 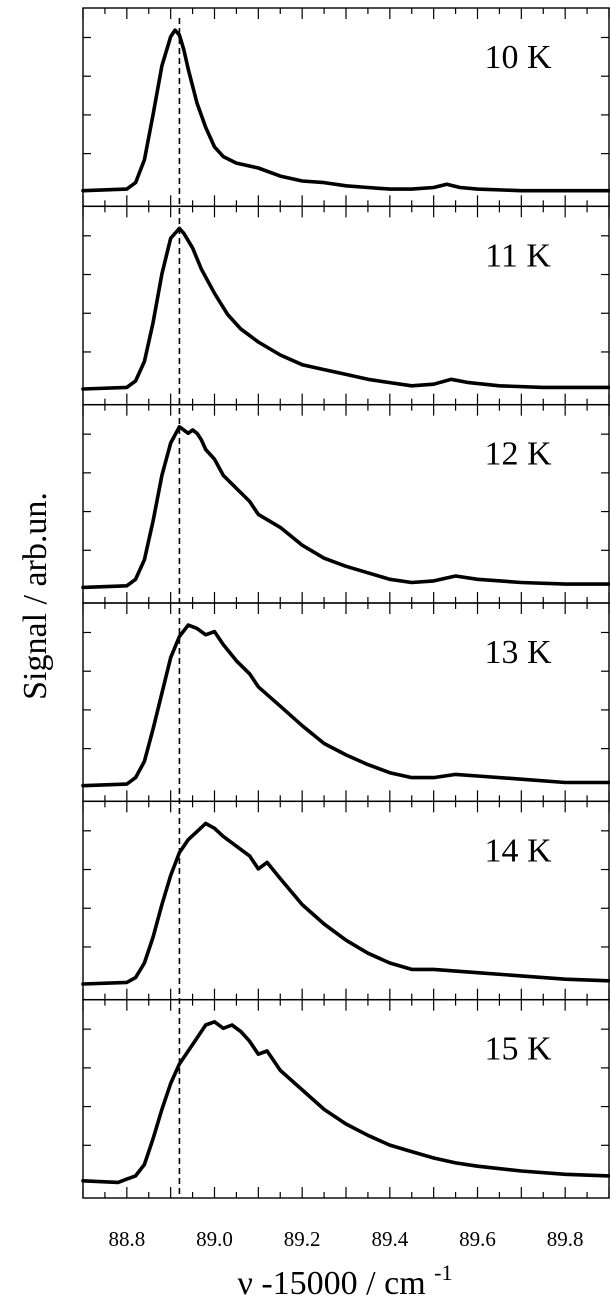 What do you see at coordinates (126, 1239) in the screenshot?
I see `x-tick-label: 88.8` at bounding box center [126, 1239].